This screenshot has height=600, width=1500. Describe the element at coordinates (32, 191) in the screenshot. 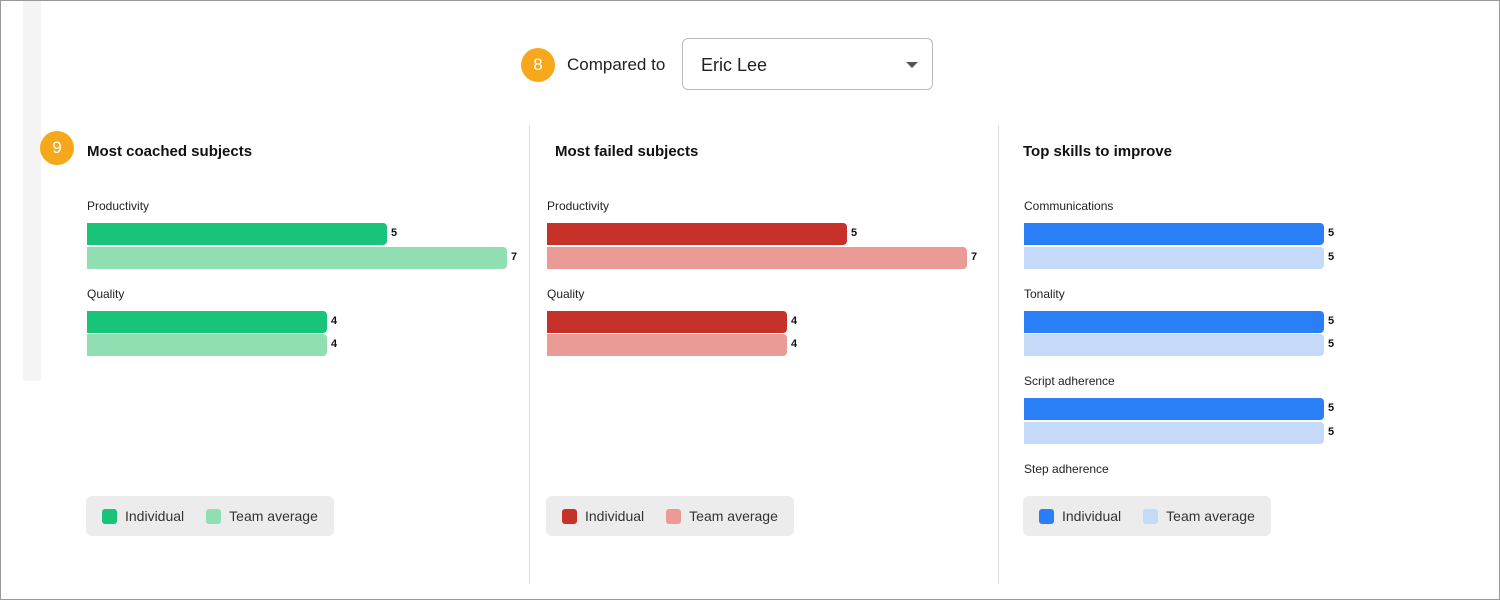

I see `side-strip` at that location.